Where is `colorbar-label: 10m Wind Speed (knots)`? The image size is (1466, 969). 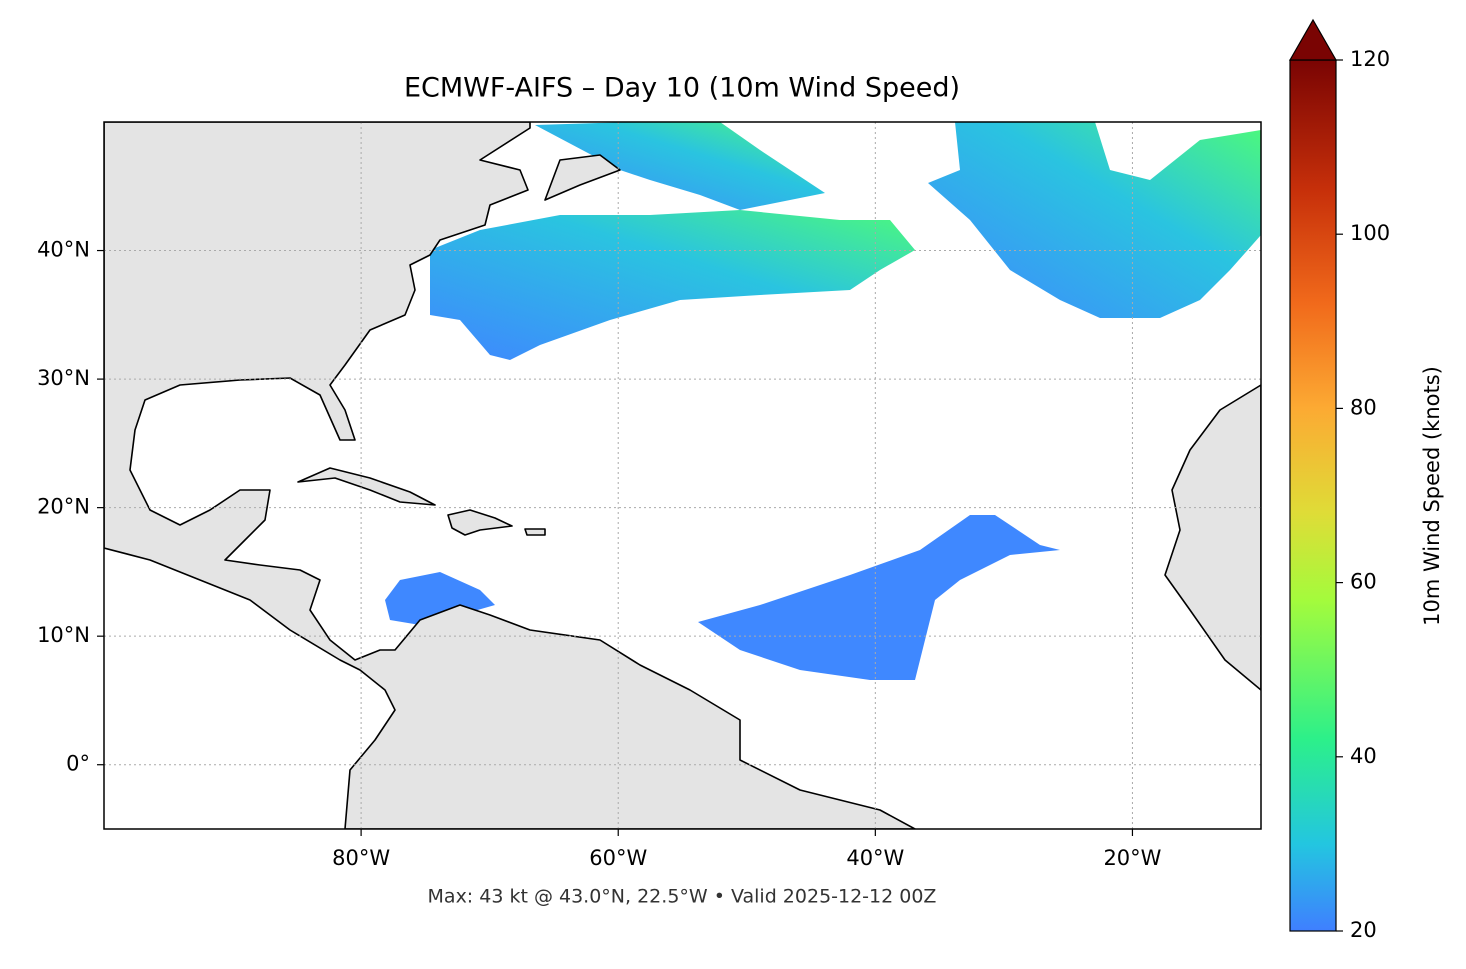 colorbar-label: 10m Wind Speed (knots) is located at coordinates (1432, 496).